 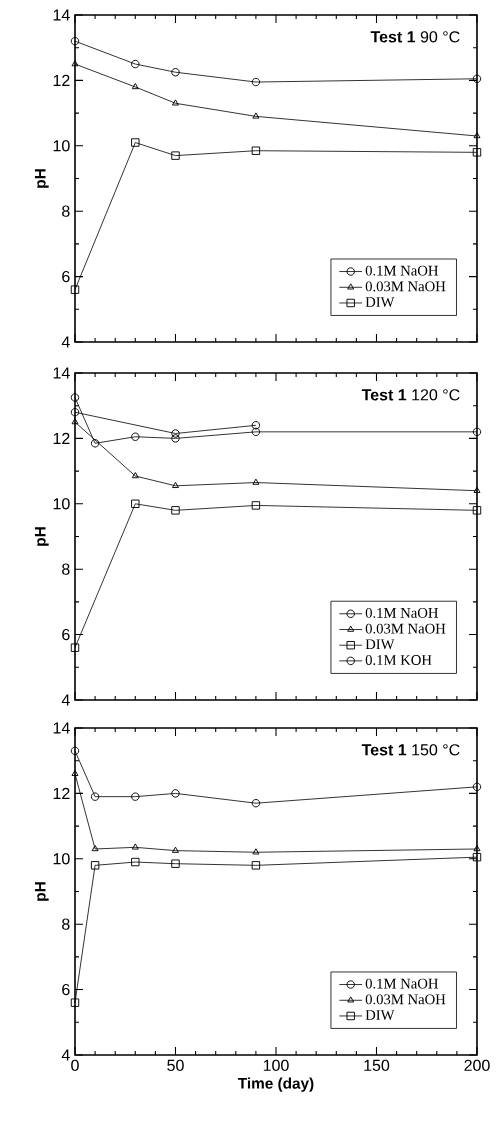 What do you see at coordinates (276, 1065) in the screenshot?
I see `x-tick-label: 100` at bounding box center [276, 1065].